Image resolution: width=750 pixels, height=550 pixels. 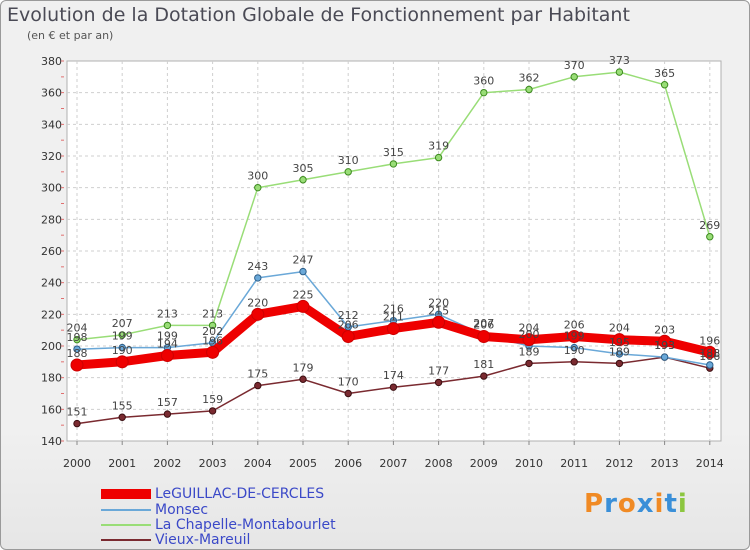 I want to click on legend-item-vieux-mareuil: Vieux-Mareuil, so click(x=175, y=540).